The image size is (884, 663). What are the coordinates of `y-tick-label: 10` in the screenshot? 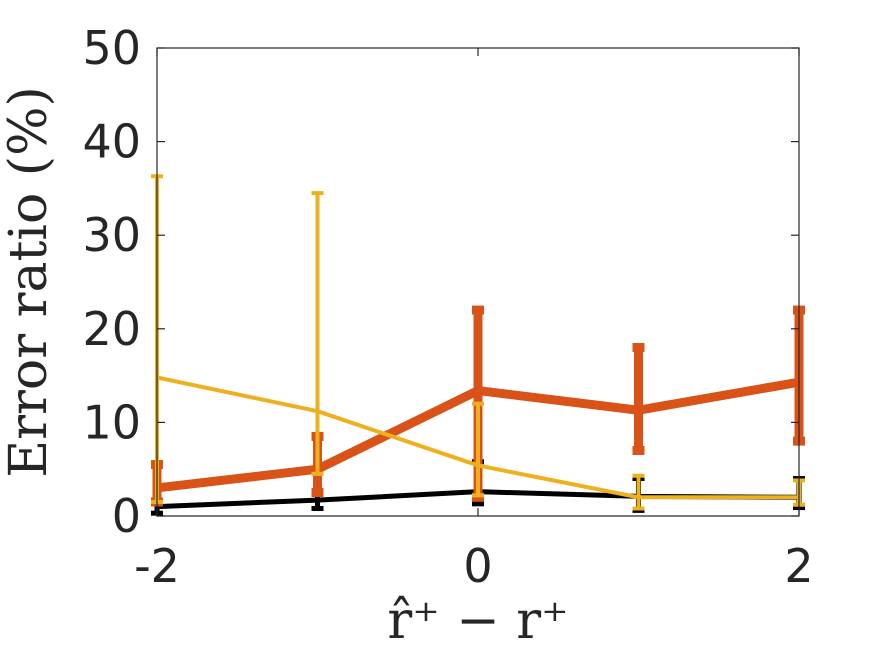 It's located at (111, 422).